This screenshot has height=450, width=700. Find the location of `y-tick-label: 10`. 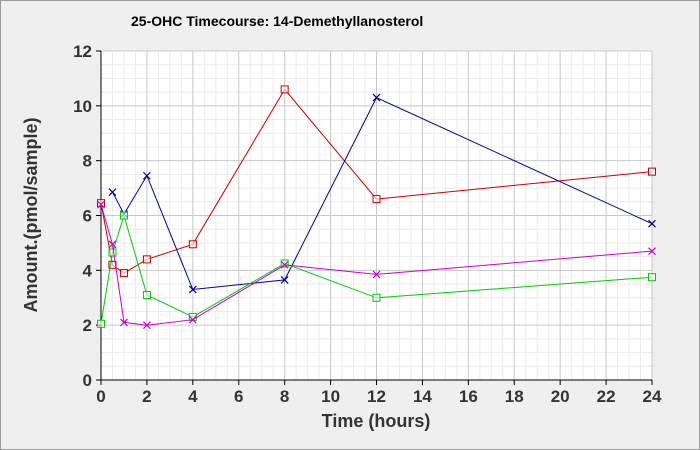

y-tick-label: 10 is located at coordinates (82, 106).